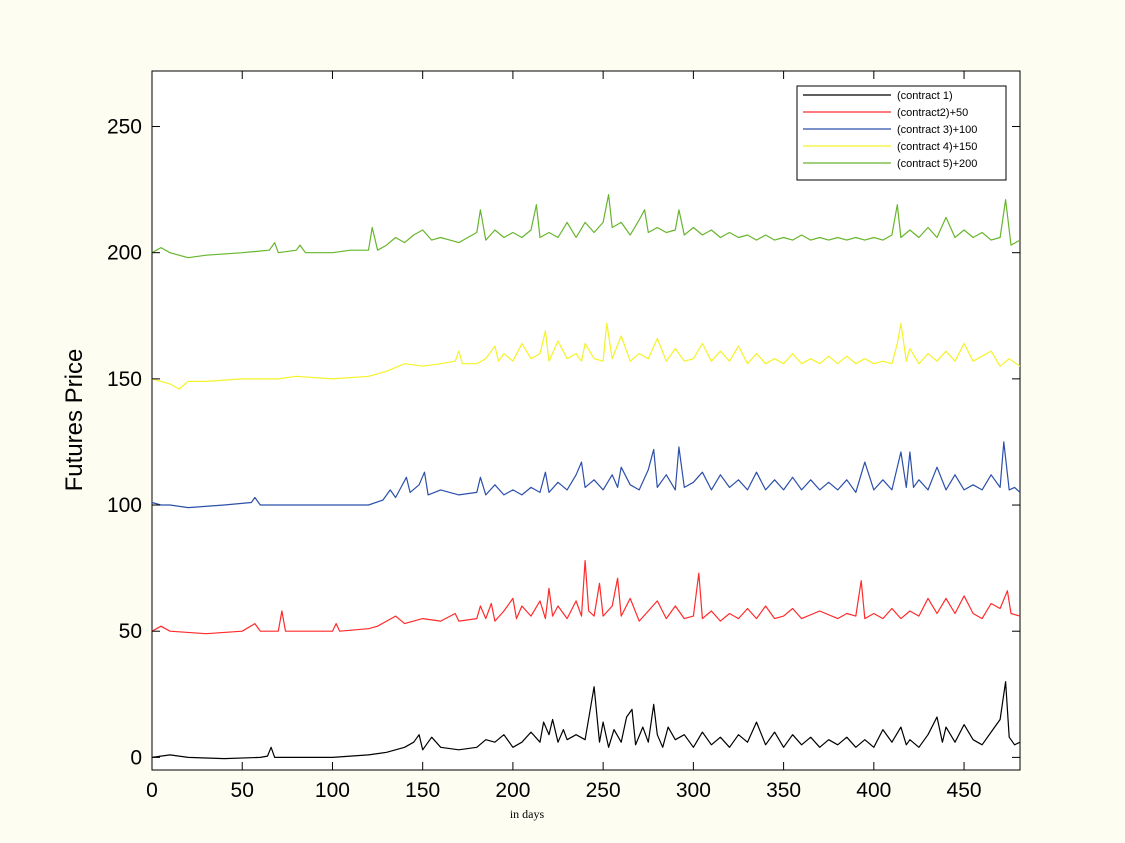 The width and height of the screenshot is (1125, 843). What do you see at coordinates (332, 790) in the screenshot?
I see `x-tick-label: 100` at bounding box center [332, 790].